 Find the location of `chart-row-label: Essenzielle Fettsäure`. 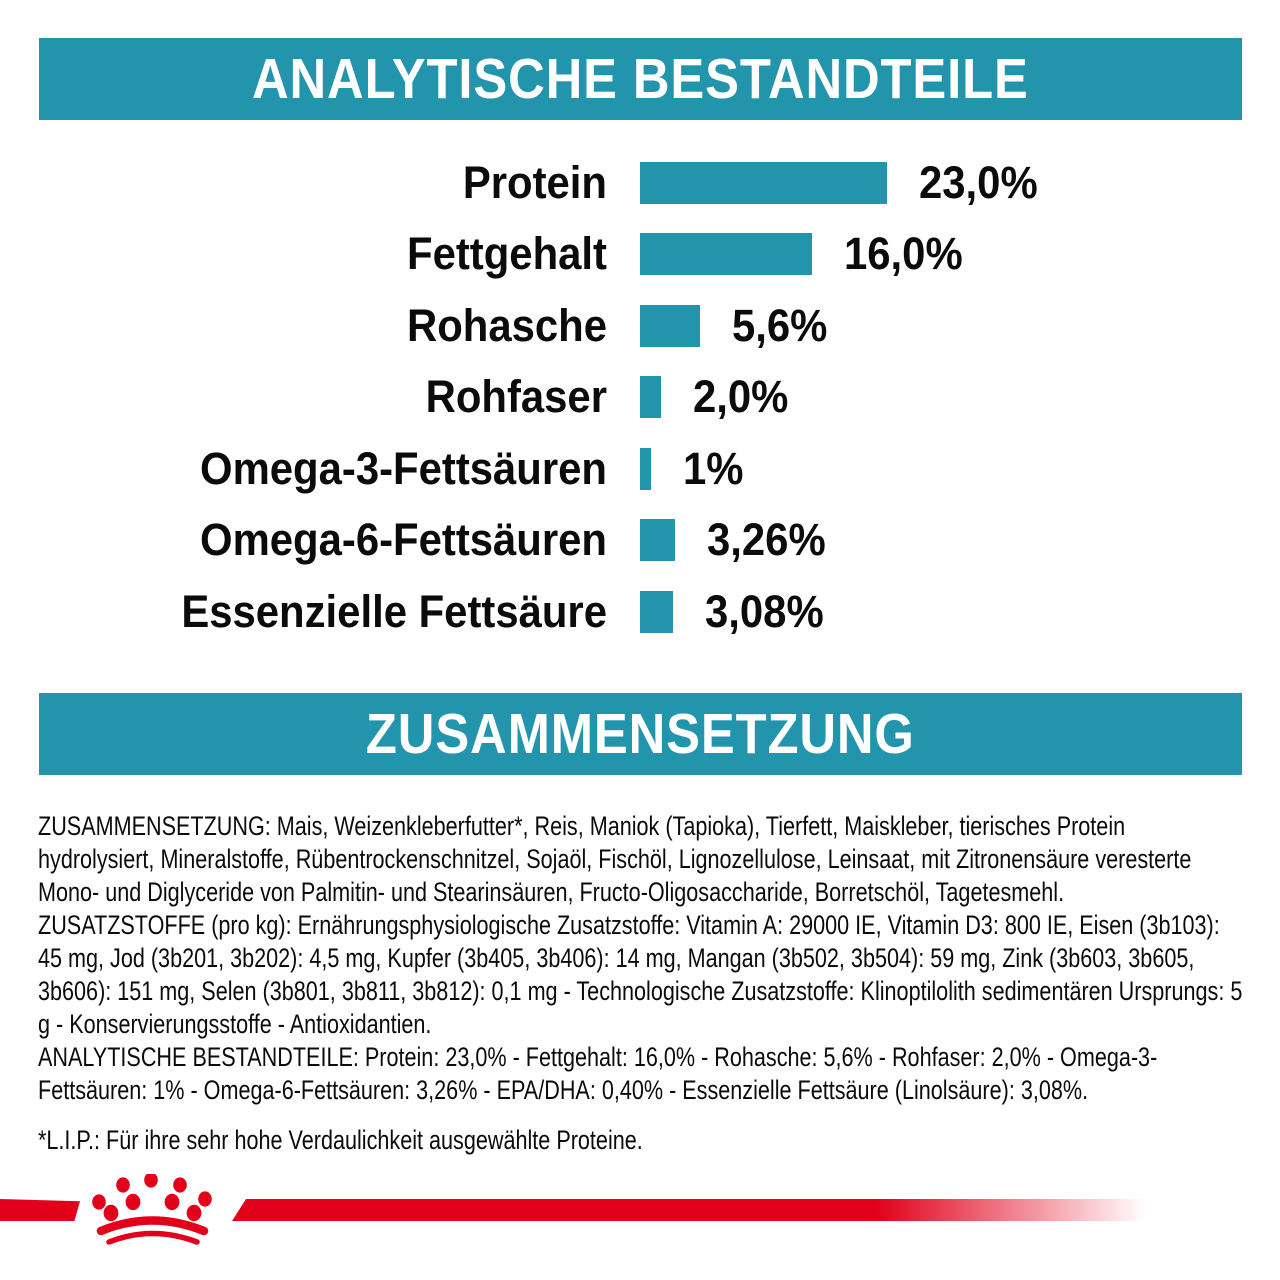

chart-row-label: Essenzielle Fettsäure is located at coordinates (394, 611).